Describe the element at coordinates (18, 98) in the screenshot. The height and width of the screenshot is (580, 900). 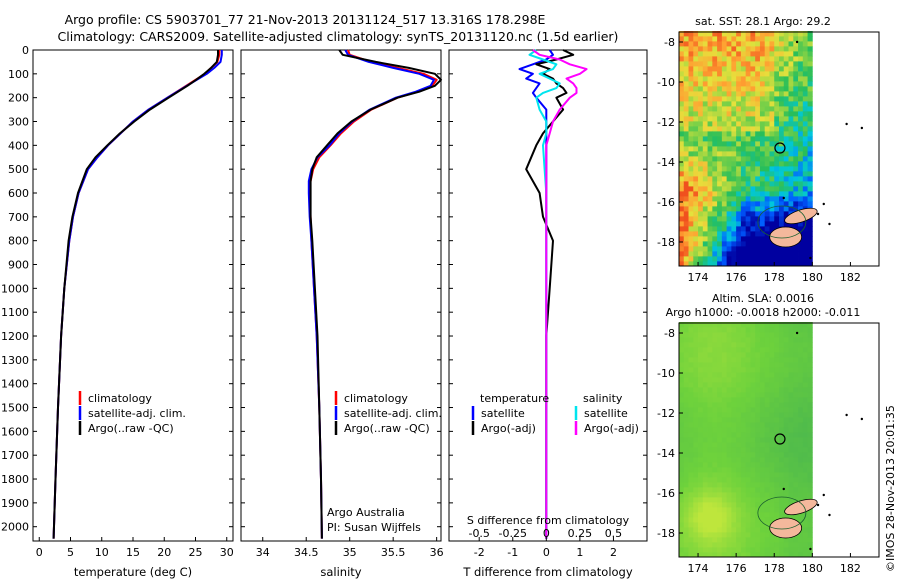
I see `depth-tick-label: 200` at that location.